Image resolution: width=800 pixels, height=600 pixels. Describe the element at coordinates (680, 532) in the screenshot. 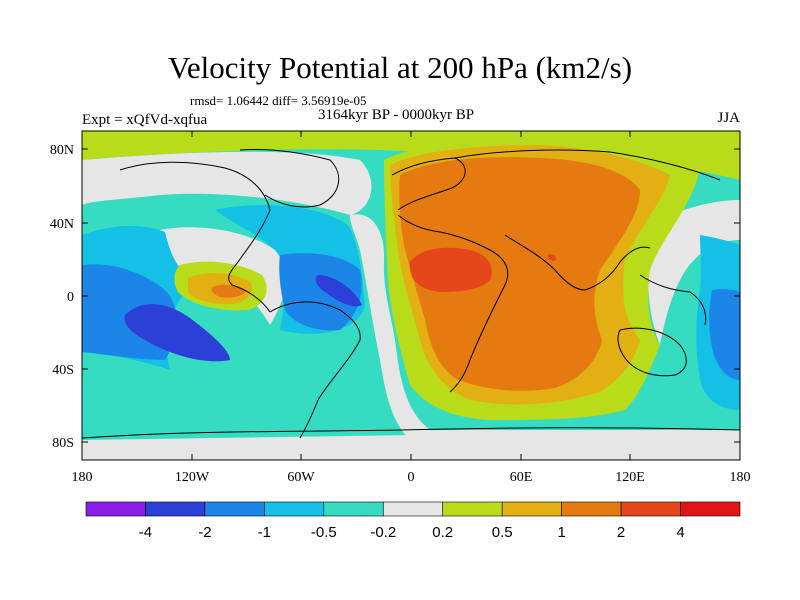

I see `colorbar-label: 4` at that location.